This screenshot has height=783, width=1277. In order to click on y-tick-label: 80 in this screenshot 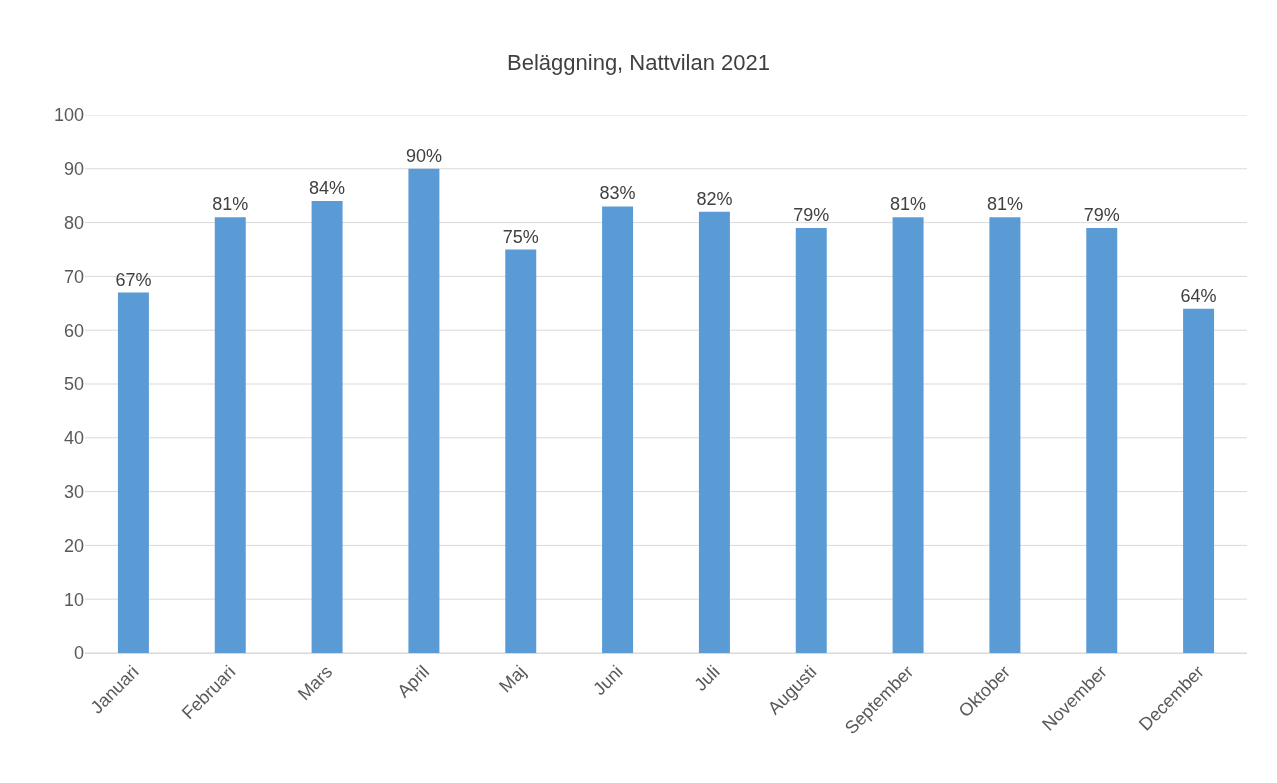, I will do `click(73, 222)`.